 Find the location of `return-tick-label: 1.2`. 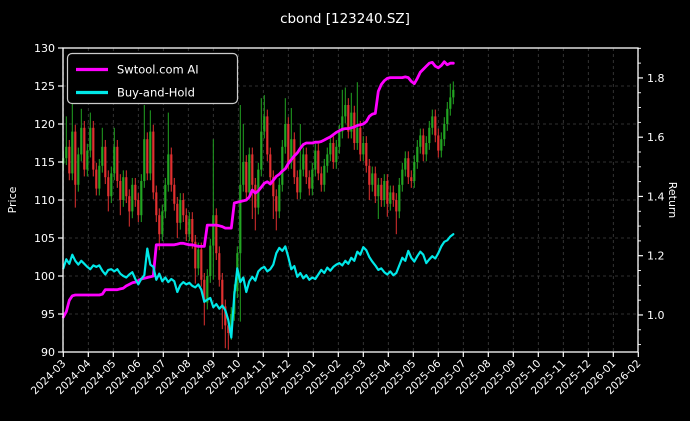

return-tick-label: 1.2 is located at coordinates (656, 256).